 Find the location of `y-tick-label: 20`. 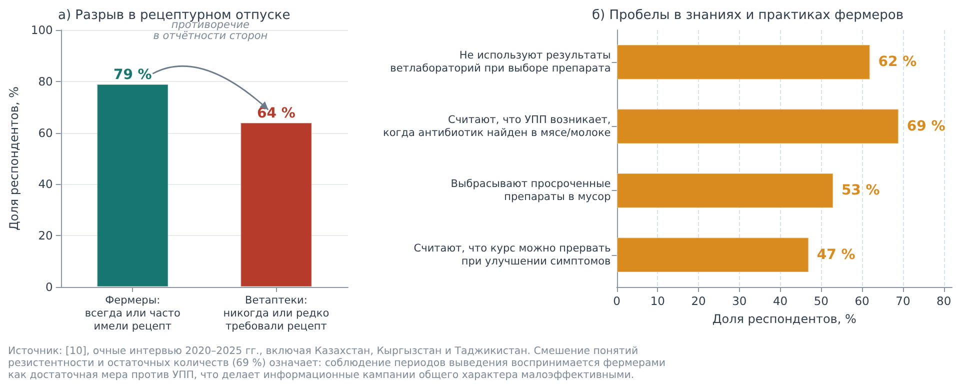

y-tick-label: 20 is located at coordinates (45, 235).